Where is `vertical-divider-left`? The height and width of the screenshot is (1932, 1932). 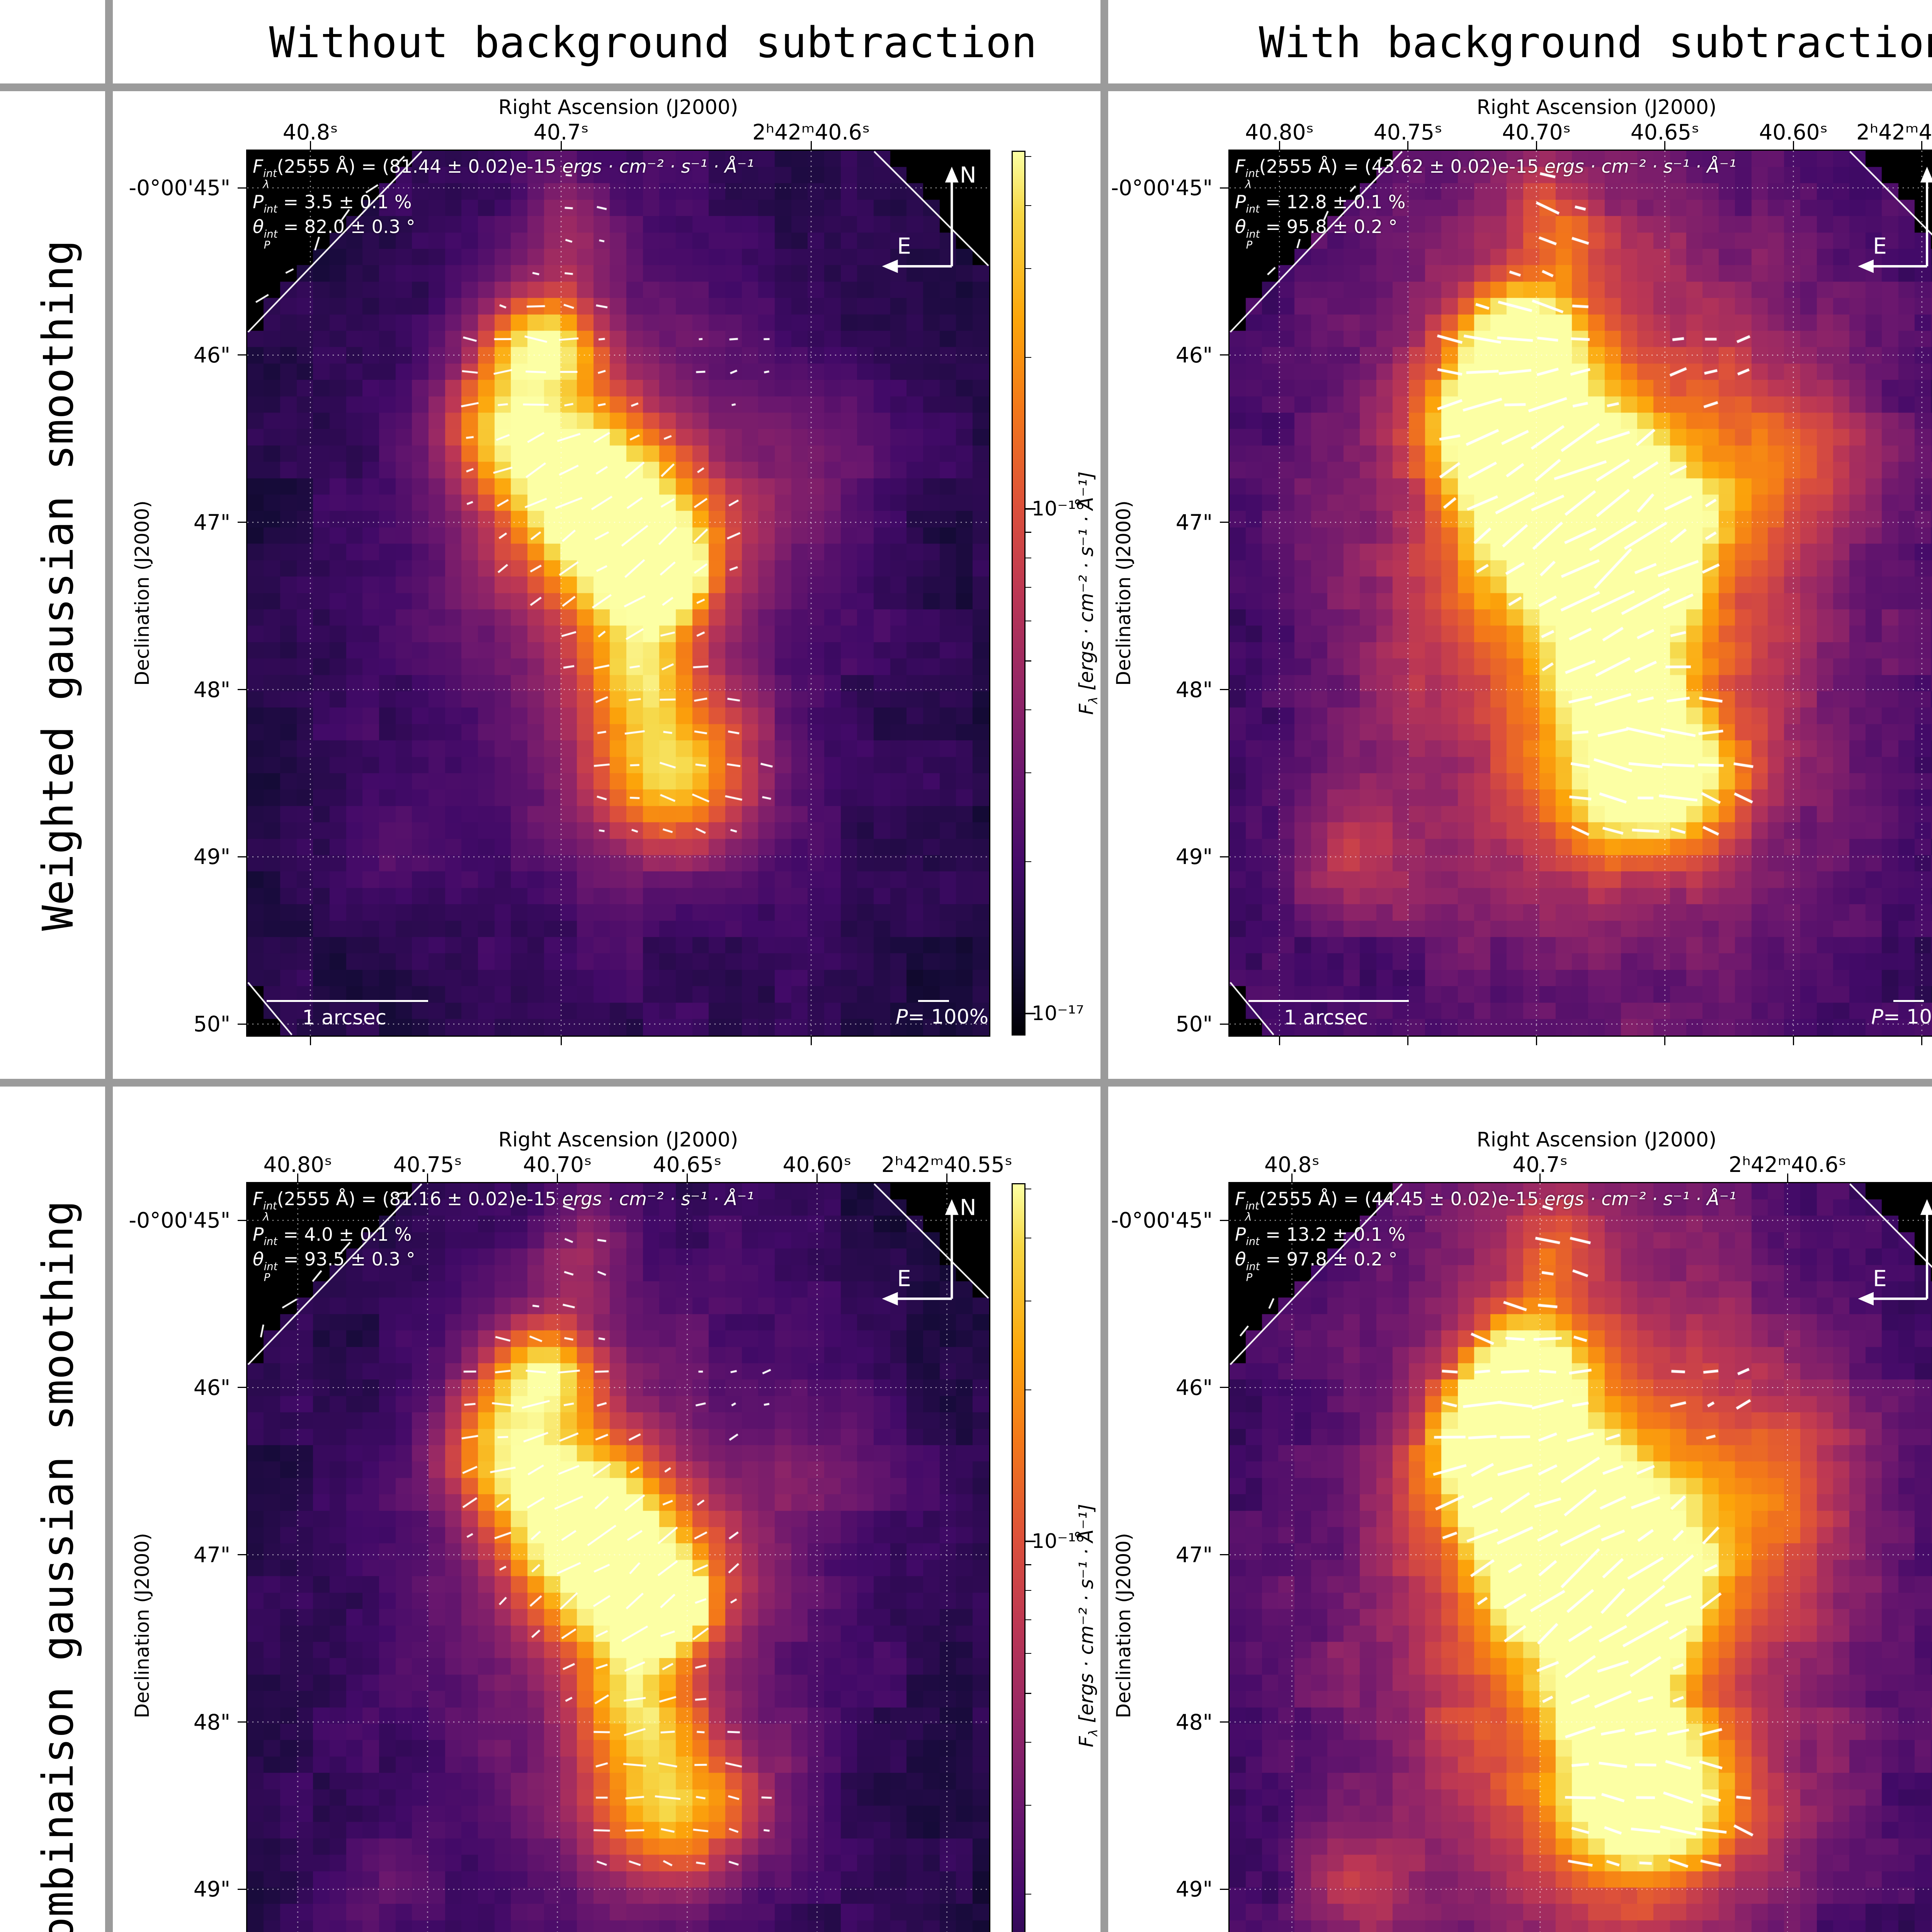
vertical-divider-left is located at coordinates (109, 966).